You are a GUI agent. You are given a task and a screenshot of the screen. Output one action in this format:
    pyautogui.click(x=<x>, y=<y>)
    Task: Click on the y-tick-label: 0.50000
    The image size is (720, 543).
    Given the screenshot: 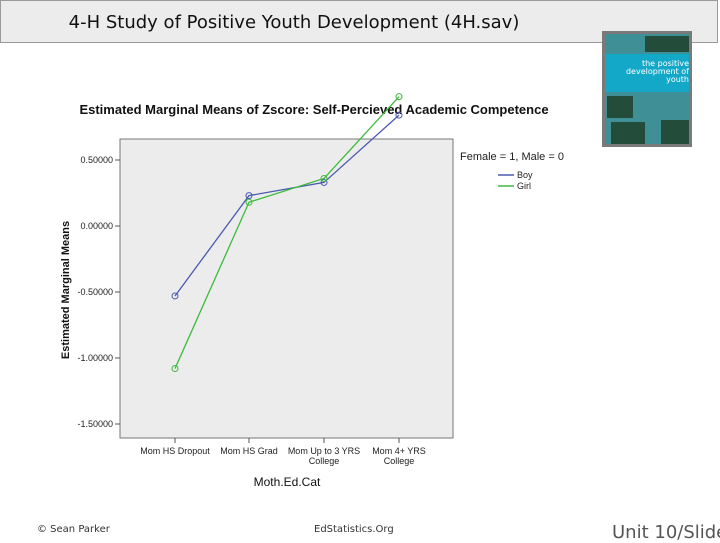 What is the action you would take?
    pyautogui.click(x=96, y=160)
    